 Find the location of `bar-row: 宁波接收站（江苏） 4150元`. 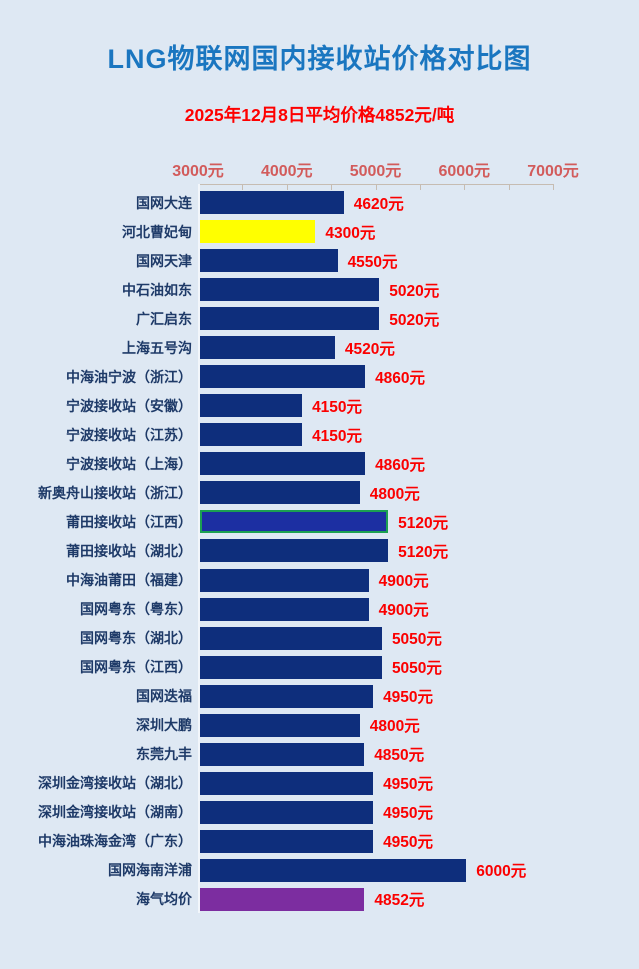

bar-row: 宁波接收站（江苏） 4150元 is located at coordinates (319, 435).